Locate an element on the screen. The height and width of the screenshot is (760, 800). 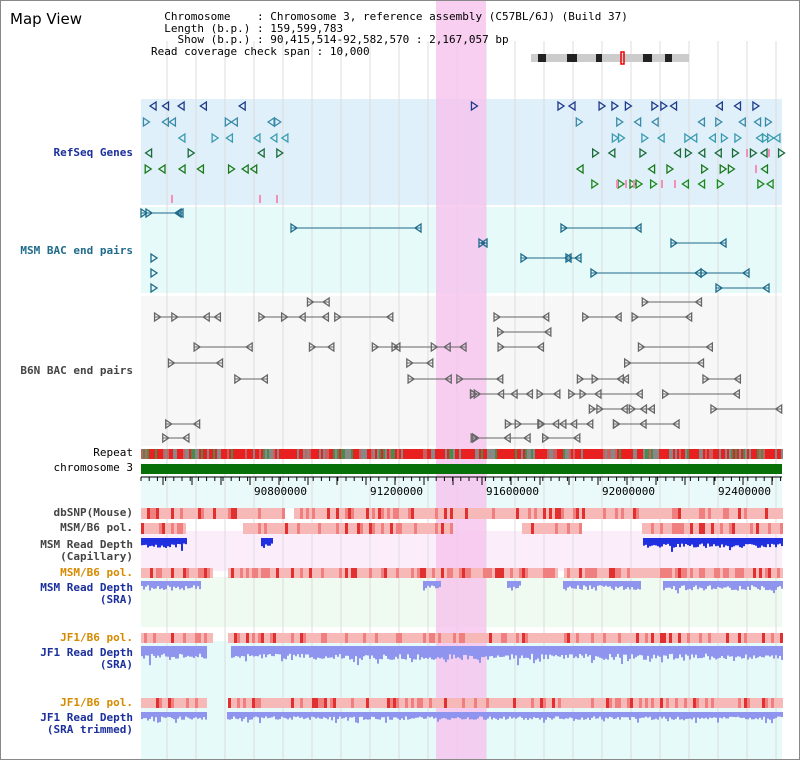
track-label-refseq: RefSeq Genes is located at coordinates (93, 152).